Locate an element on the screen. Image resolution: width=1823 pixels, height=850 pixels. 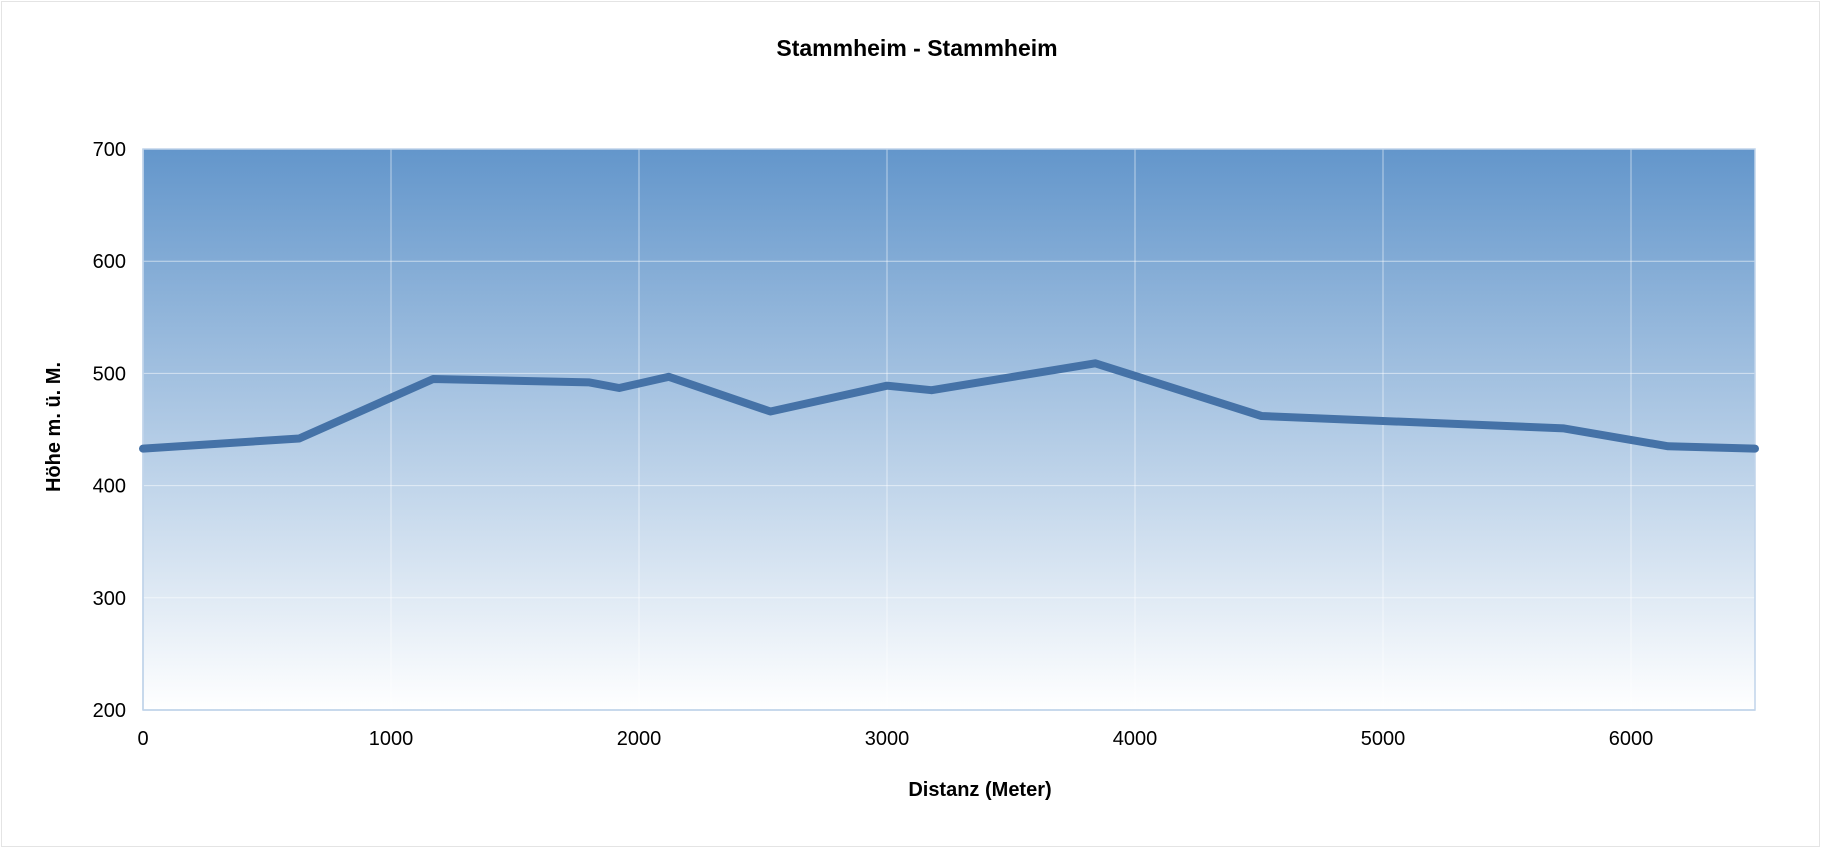
y-tick-label: 500 is located at coordinates (109, 374).